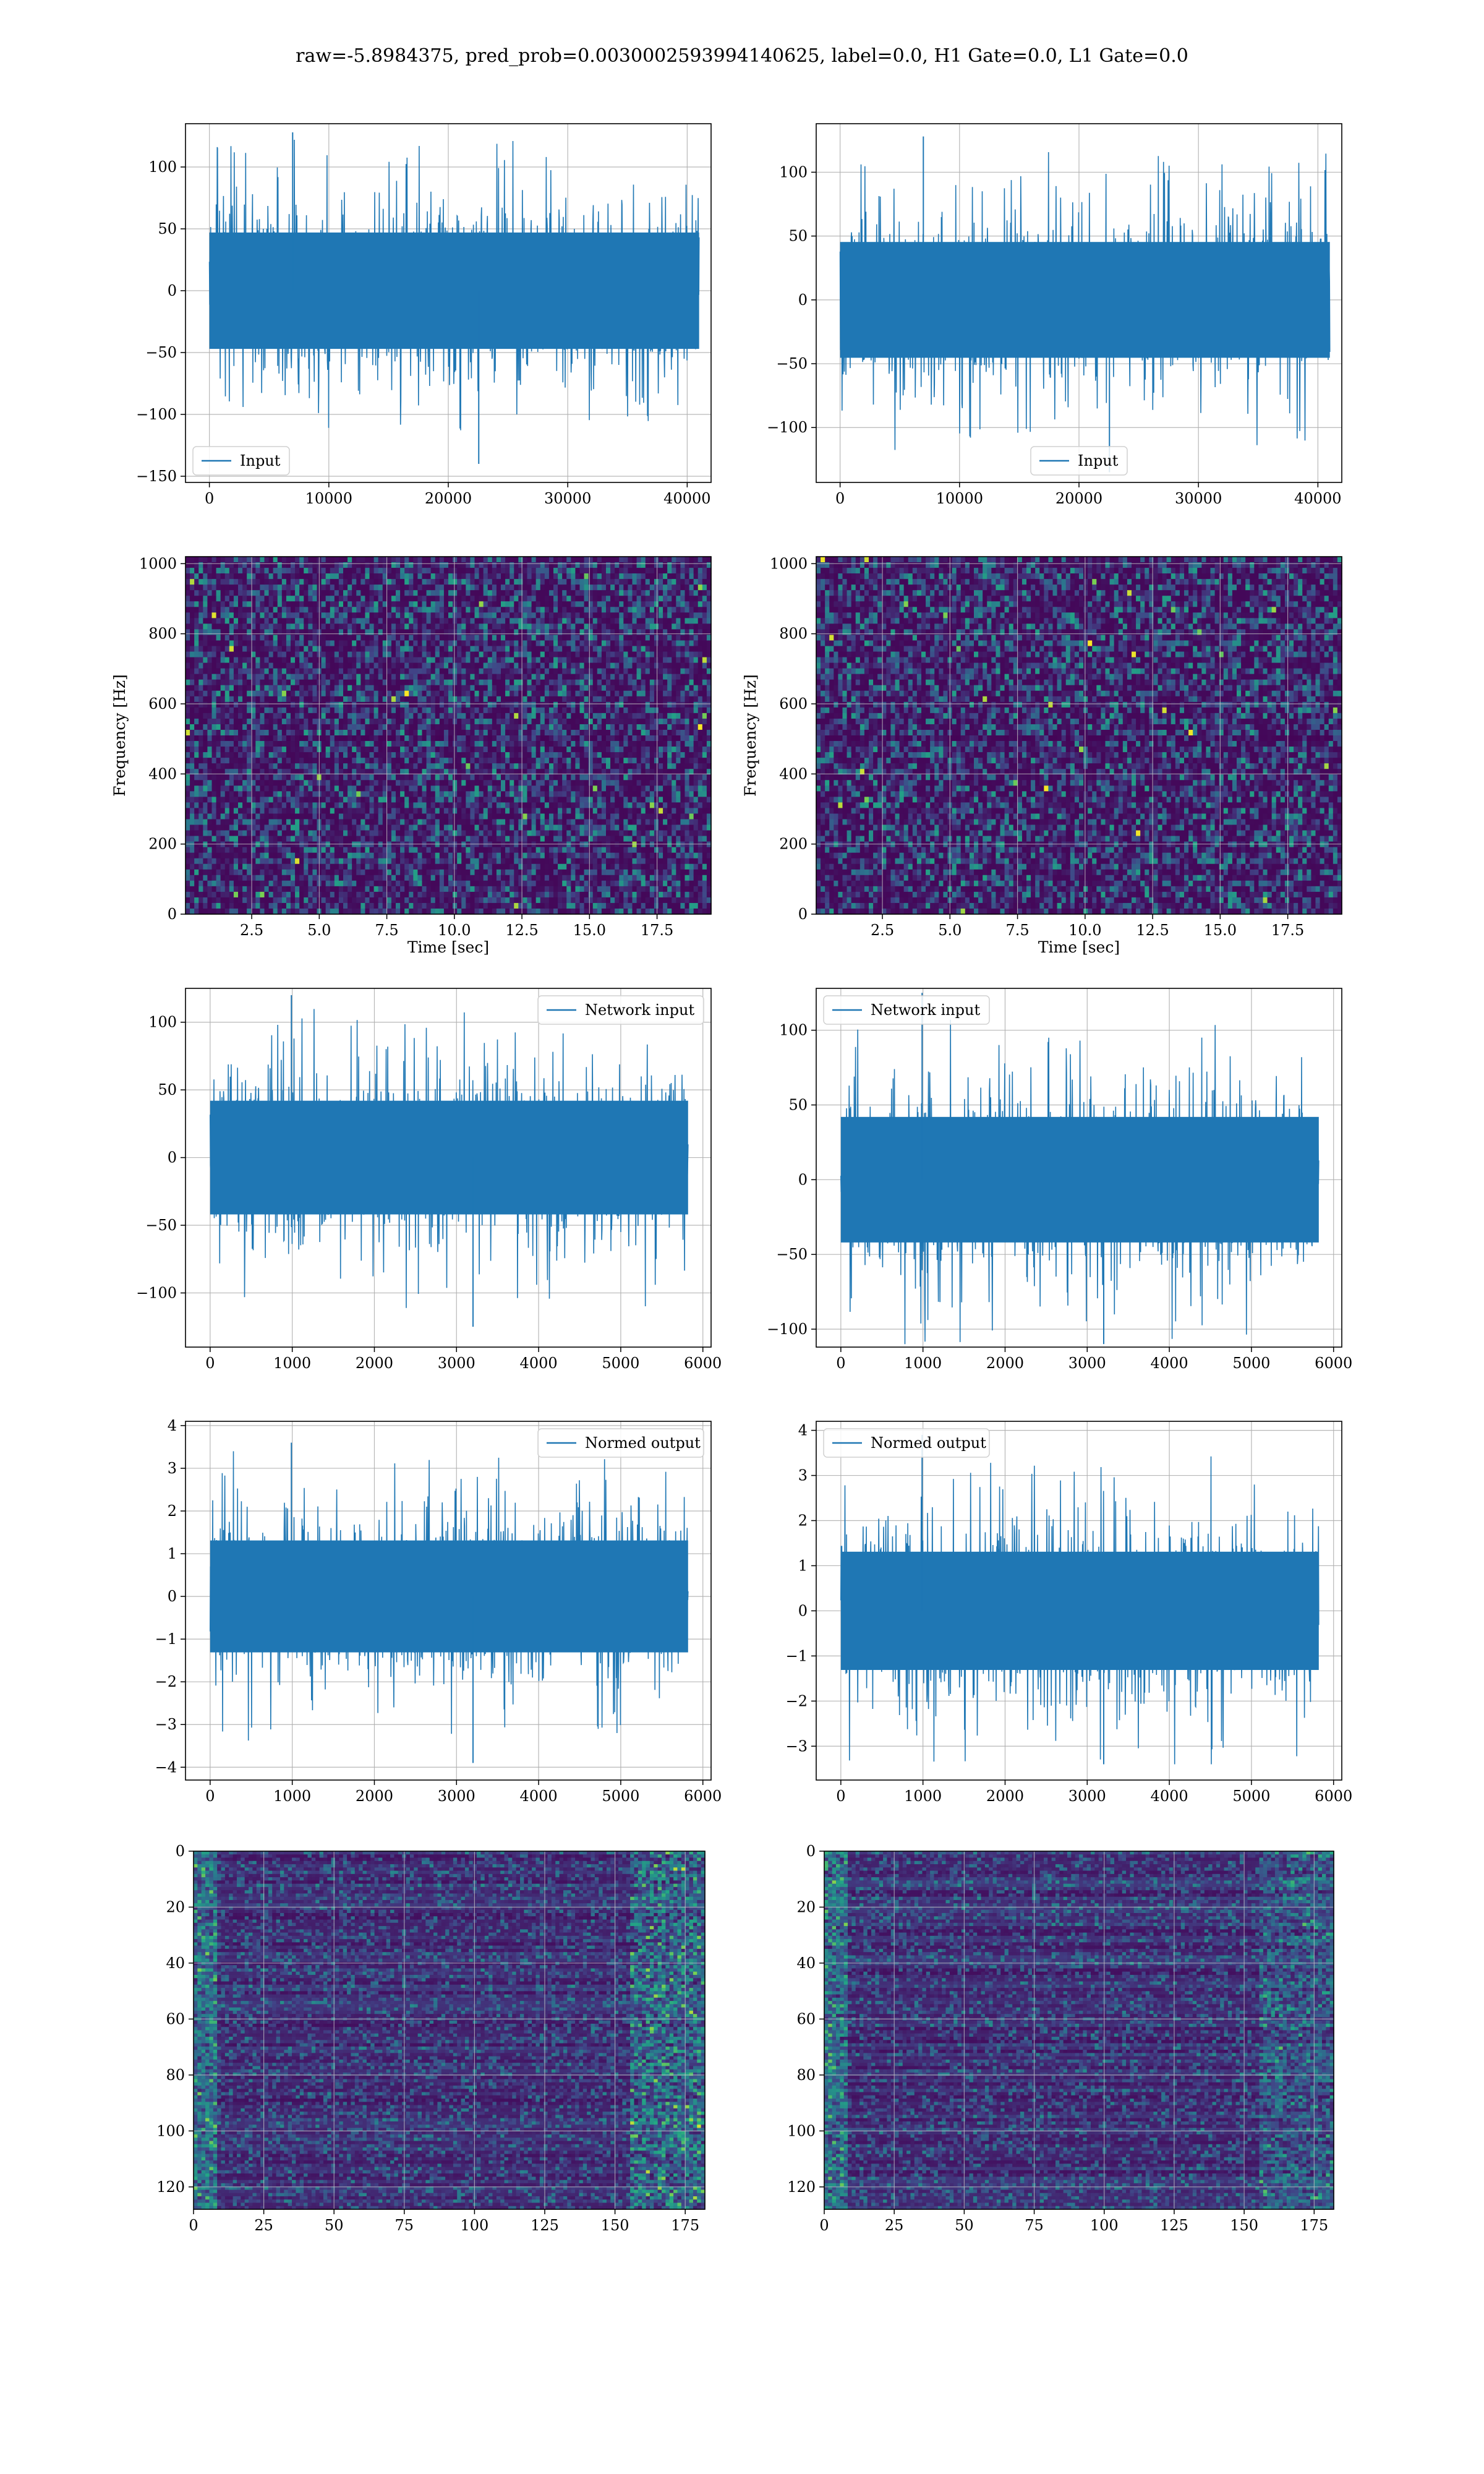 This screenshot has height=2474, width=1484. Describe the element at coordinates (423, 332) in the screenshot. I see `ticks: 0 10000 20000 30000 40000 −150 −100 −50 0 50 100` at that location.